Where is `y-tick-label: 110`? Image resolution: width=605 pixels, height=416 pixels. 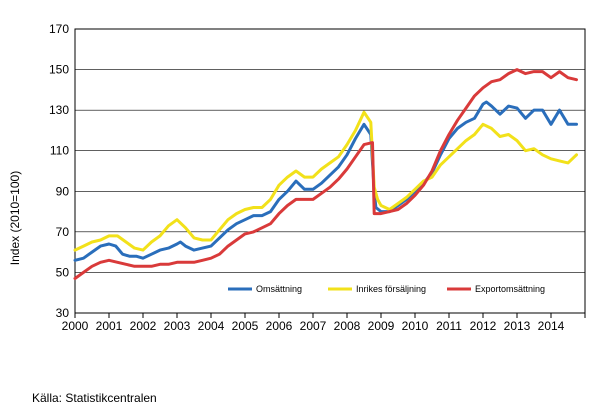 y-tick-label: 110 is located at coordinates (59, 151).